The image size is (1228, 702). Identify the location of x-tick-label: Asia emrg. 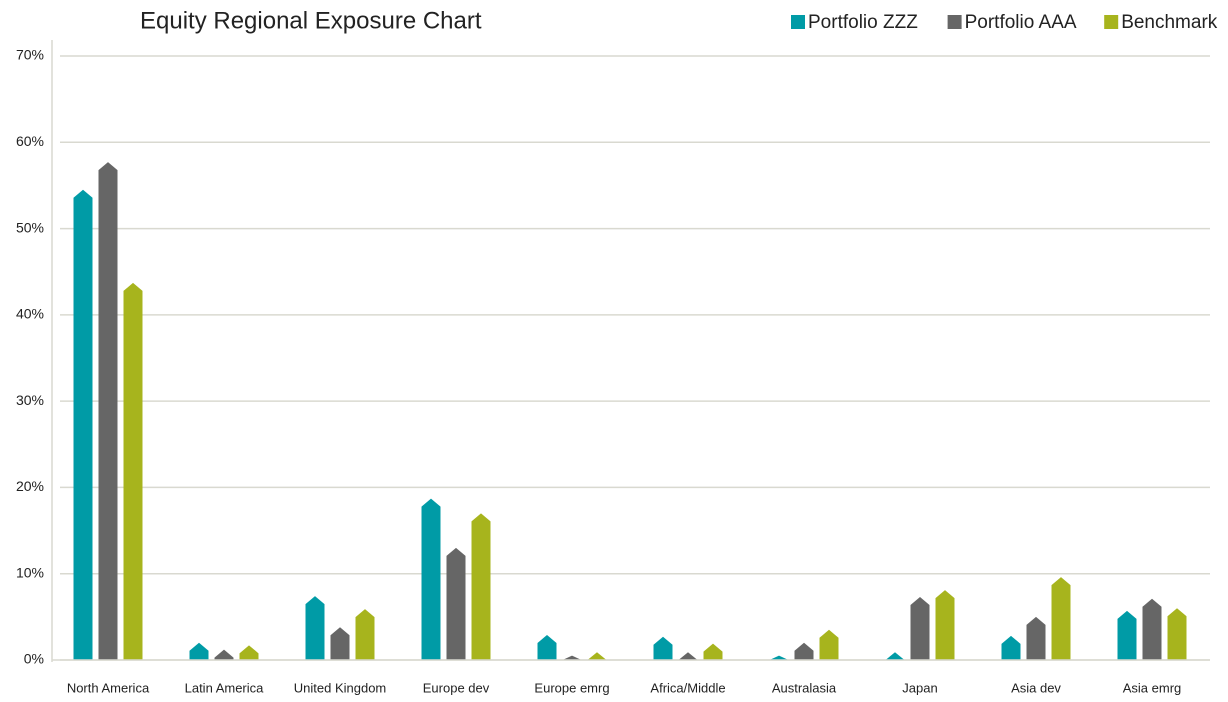
(1152, 687).